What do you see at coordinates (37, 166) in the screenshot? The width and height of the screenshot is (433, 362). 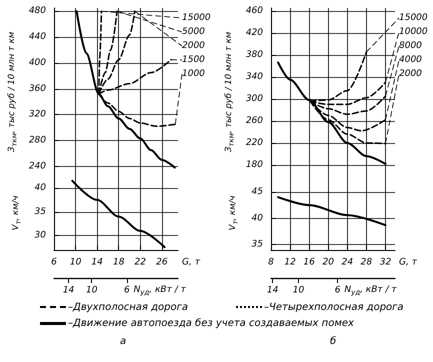 I see `y-tick-label: 240` at bounding box center [37, 166].